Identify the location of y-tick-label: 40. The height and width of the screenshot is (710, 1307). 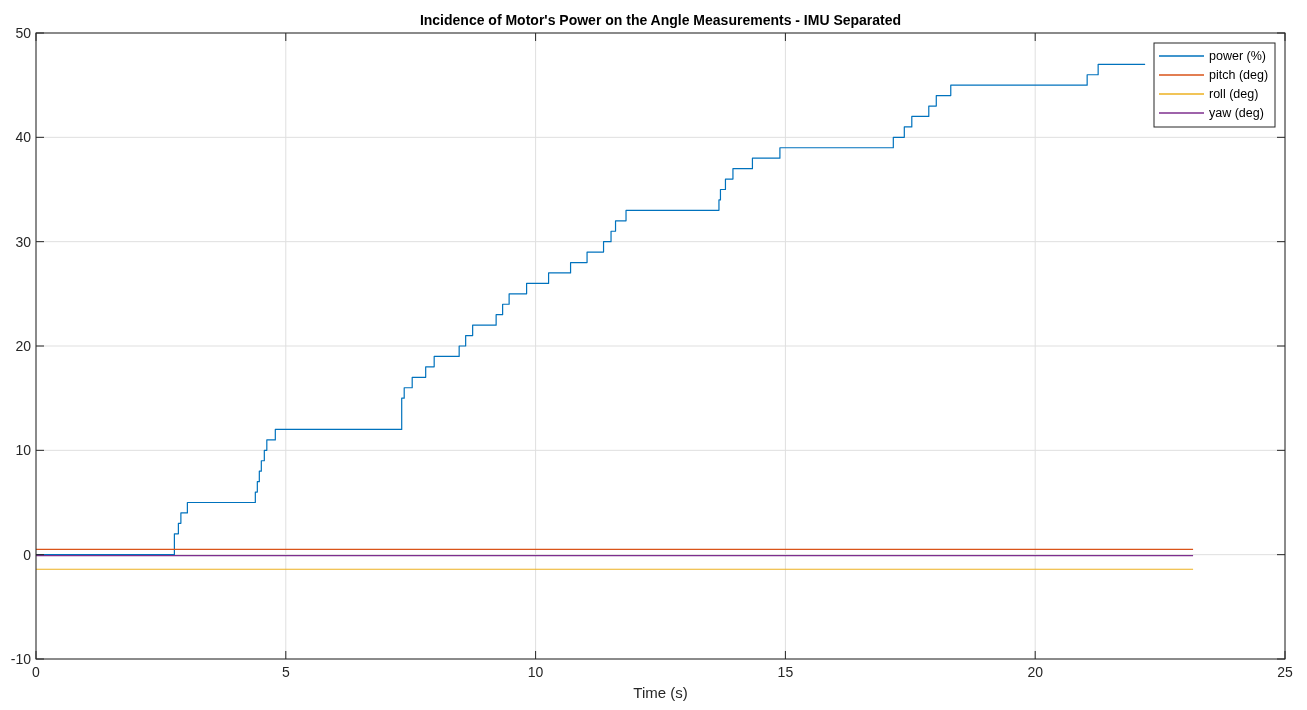
(23, 137).